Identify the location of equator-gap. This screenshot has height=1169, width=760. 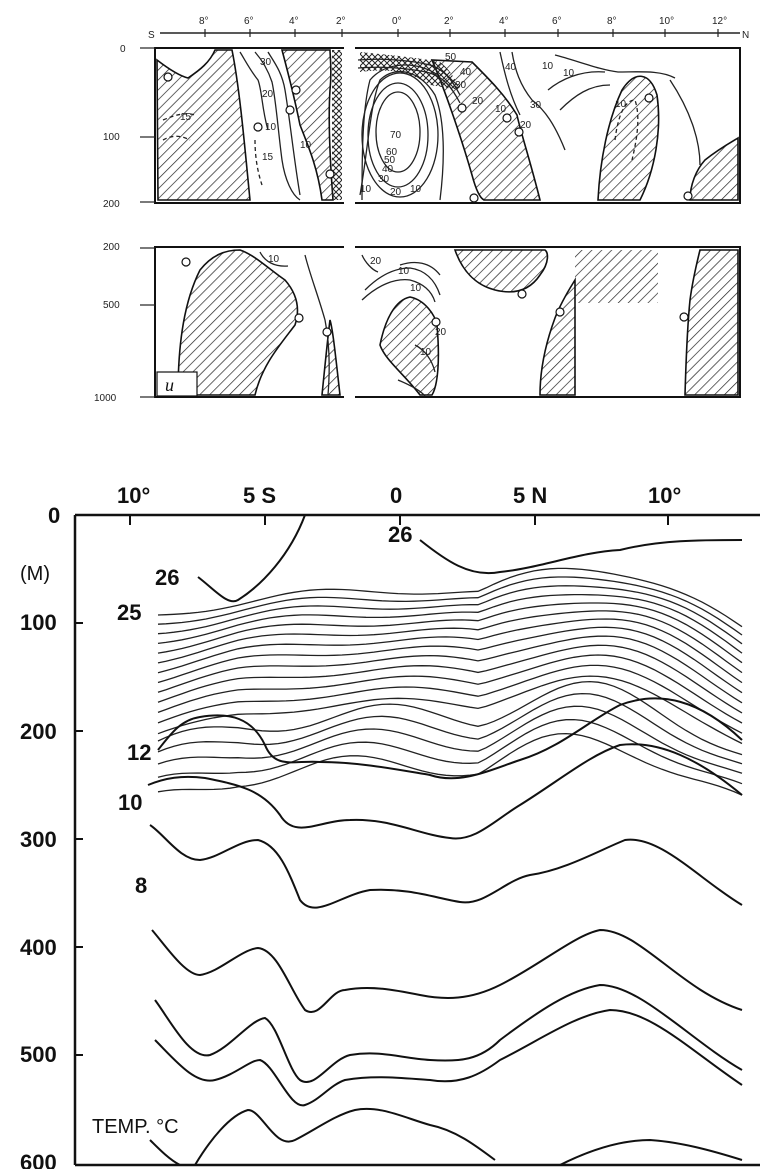
(349, 222).